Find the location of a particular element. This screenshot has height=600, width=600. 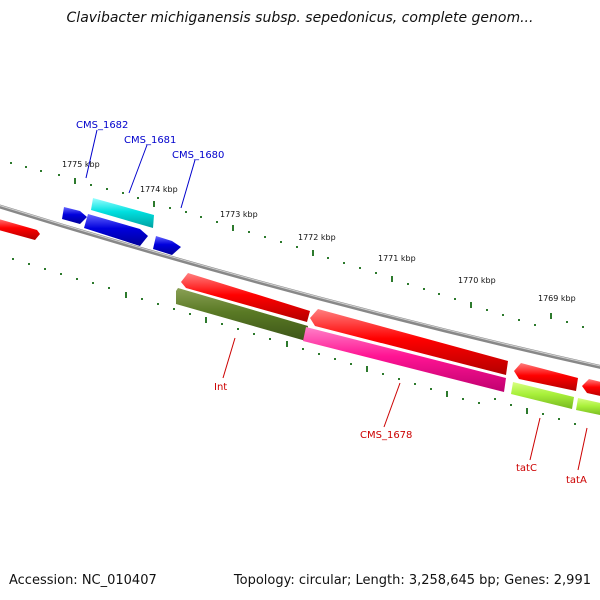

gene-label-cms-1680: CMS_1680 is located at coordinates (198, 155).